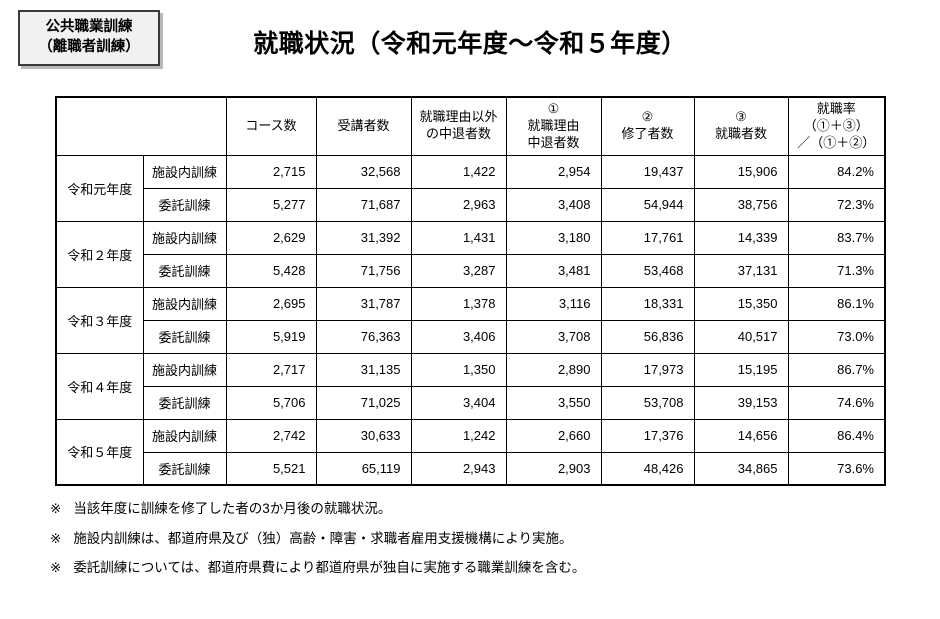 This screenshot has height=619, width=940. What do you see at coordinates (99, 188) in the screenshot?
I see `year-cell: 令和元年度` at bounding box center [99, 188].